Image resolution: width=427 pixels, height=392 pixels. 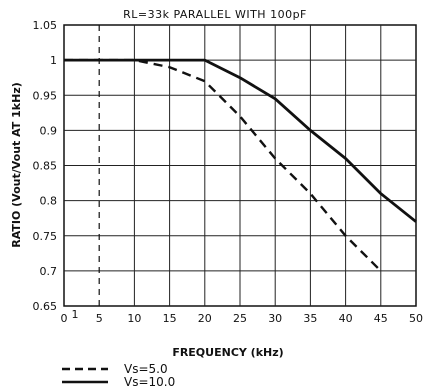 What do you see at coordinates (134, 318) in the screenshot?
I see `x-tick-label: 10` at bounding box center [134, 318].